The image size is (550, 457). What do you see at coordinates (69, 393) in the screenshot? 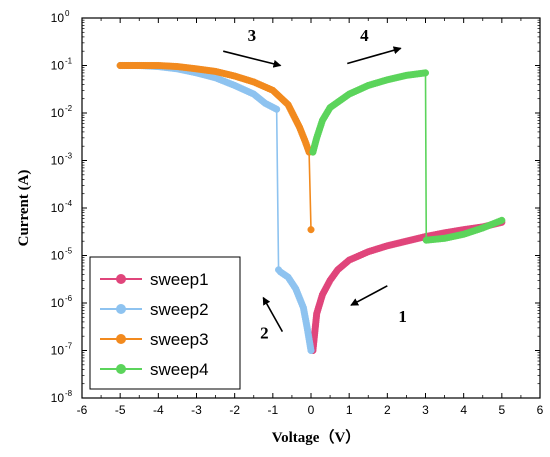
I see `y-tick-exponent: -8` at bounding box center [69, 393].